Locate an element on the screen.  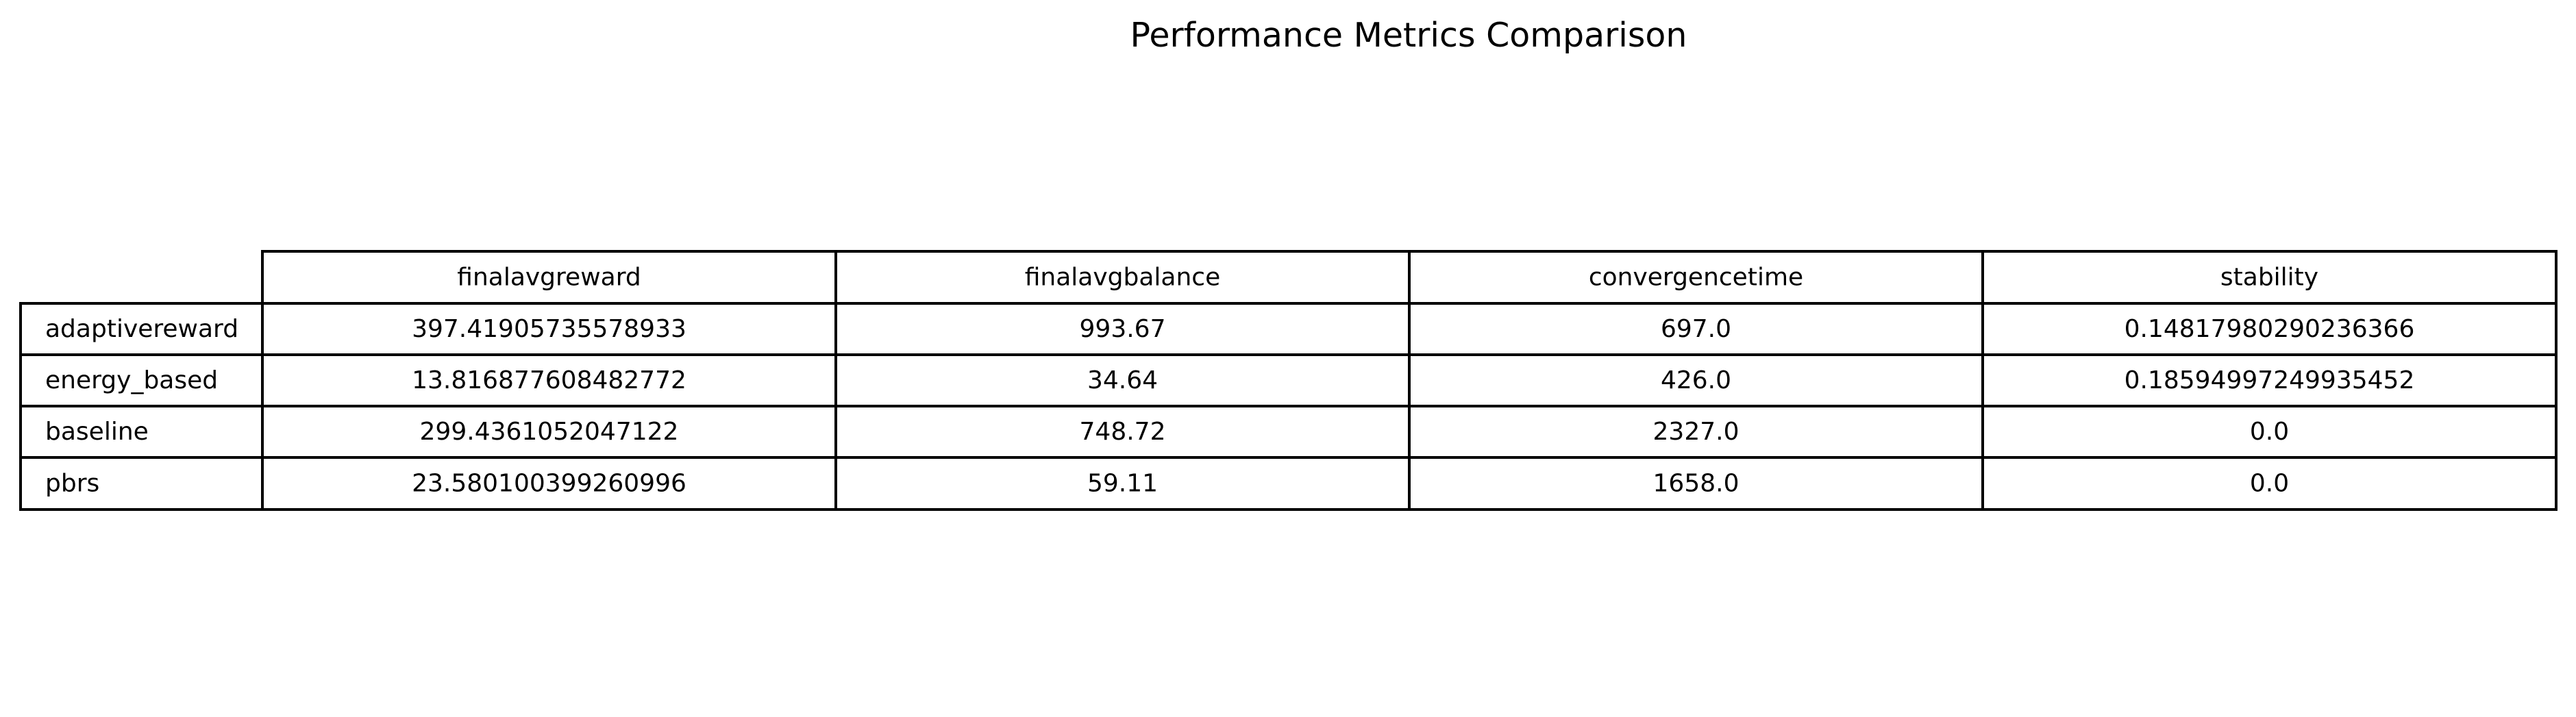
table-cell: 1658.0 is located at coordinates (1696, 484).